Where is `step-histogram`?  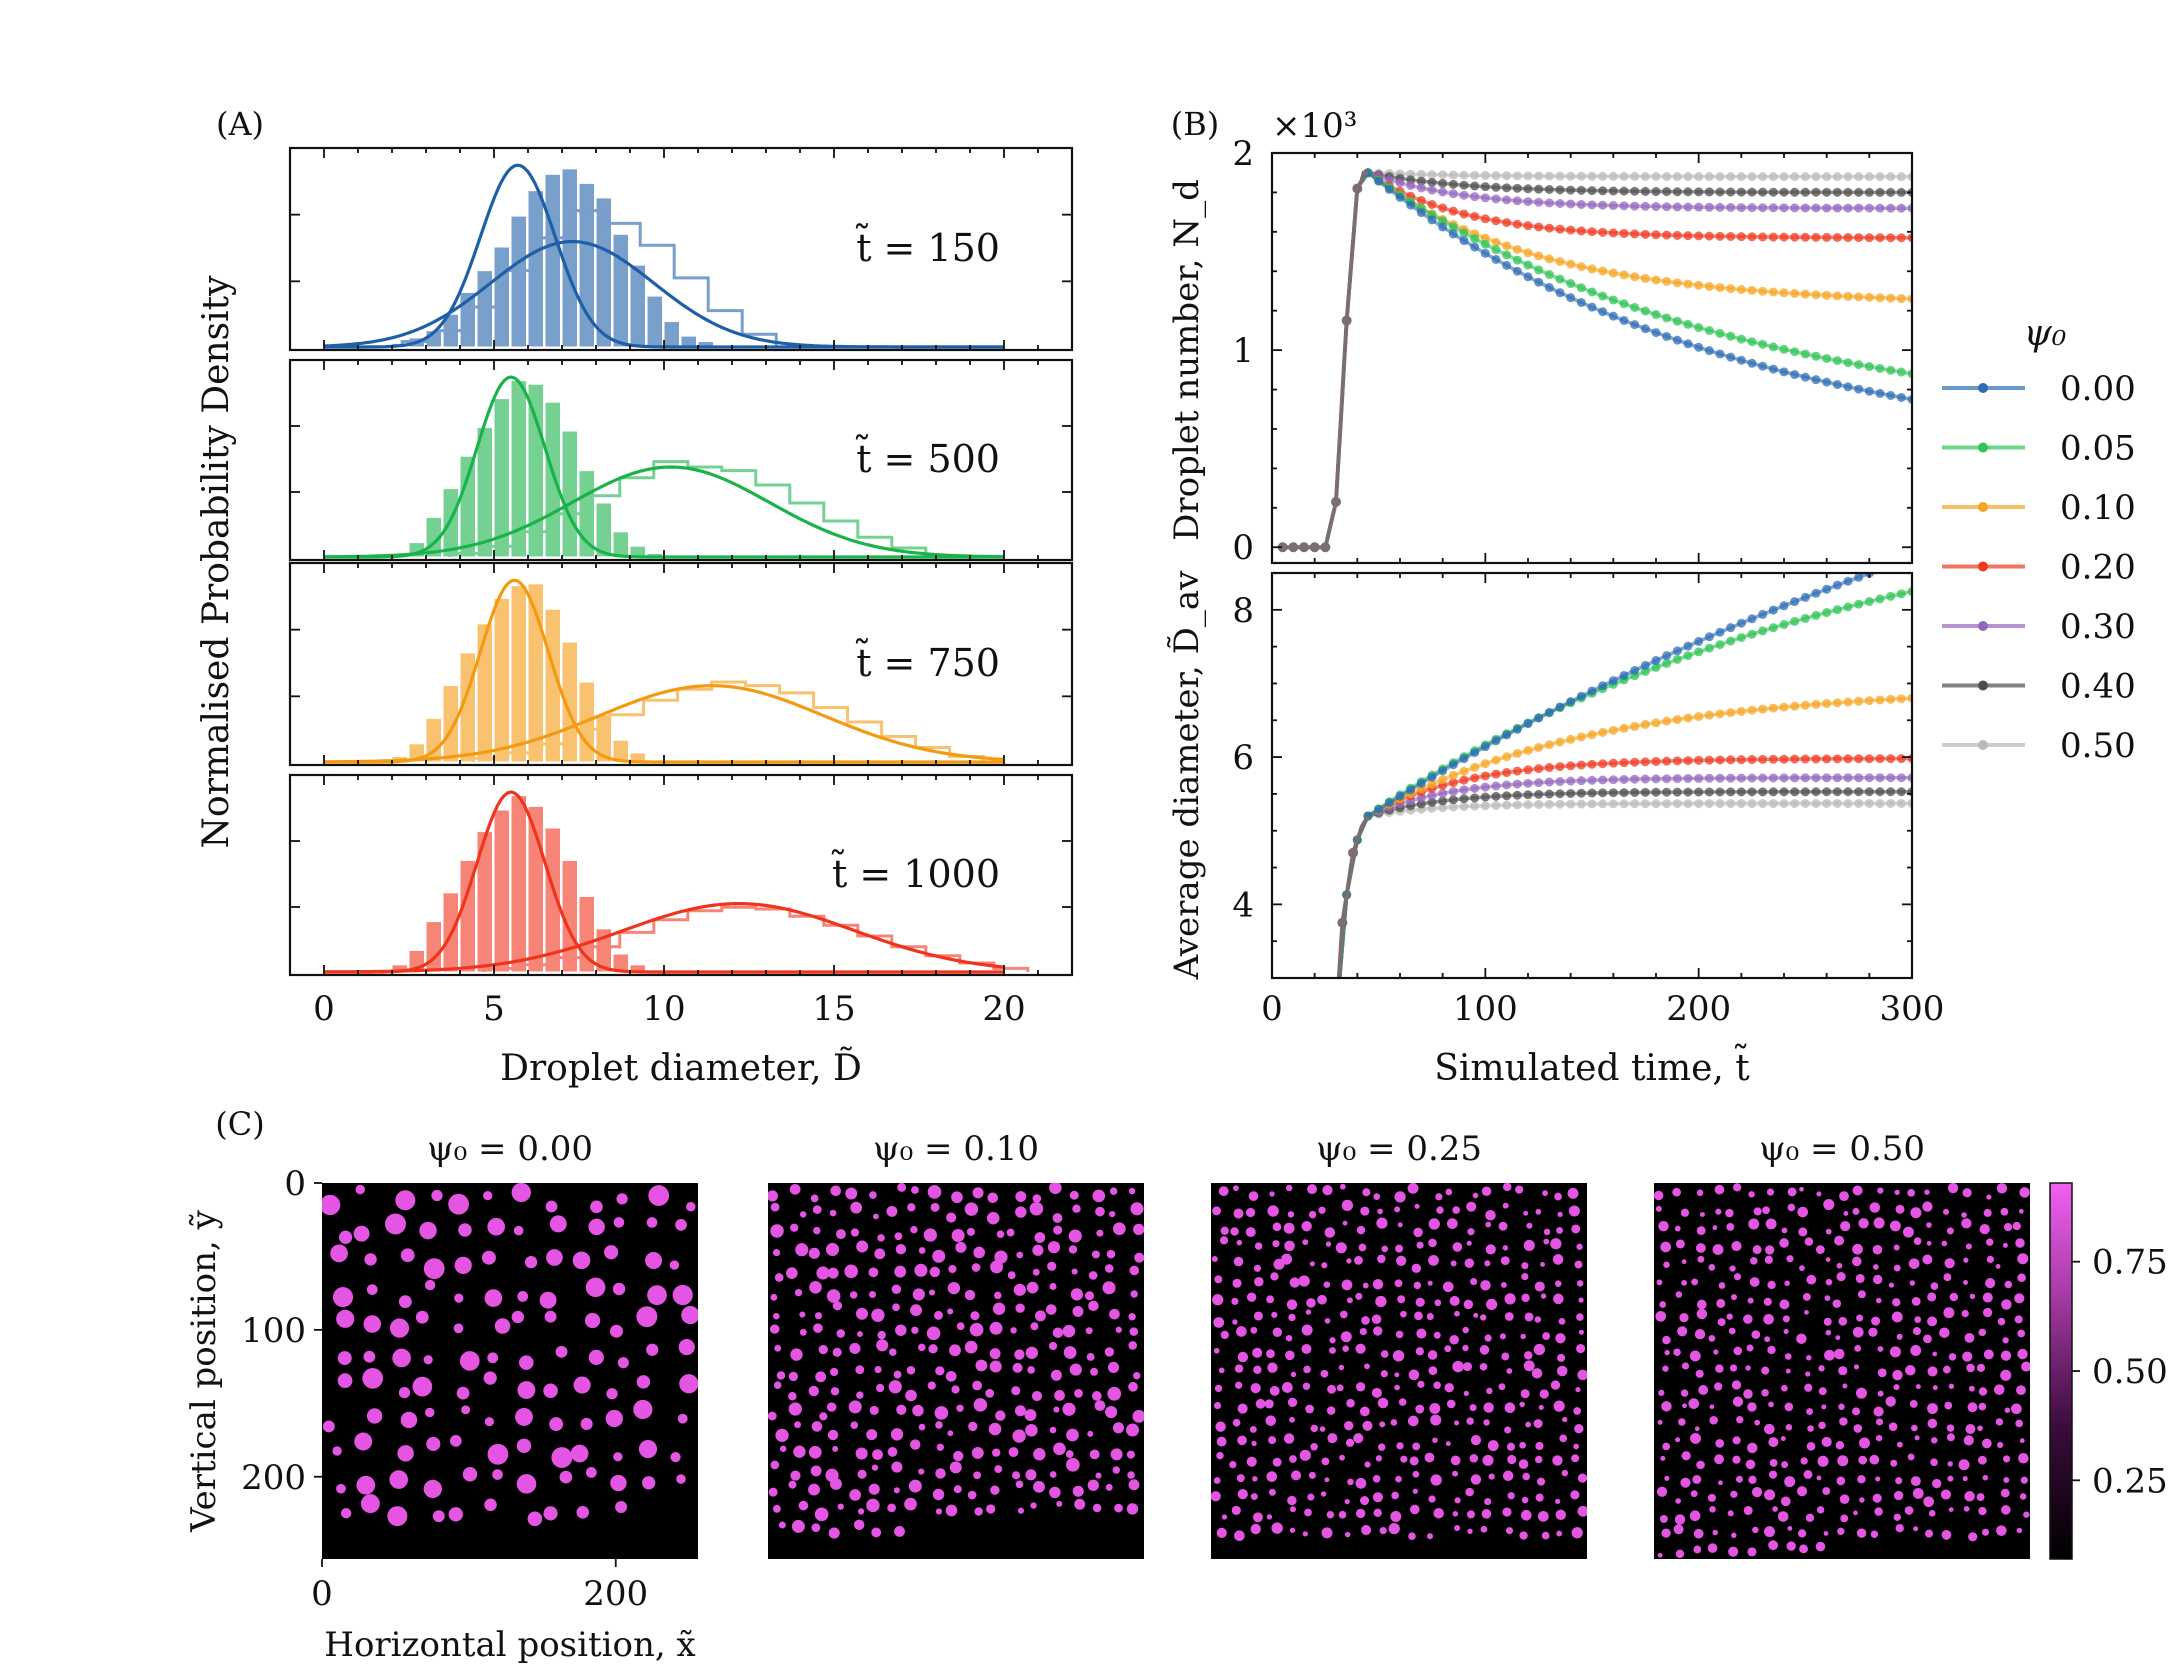 step-histogram is located at coordinates (756, 938).